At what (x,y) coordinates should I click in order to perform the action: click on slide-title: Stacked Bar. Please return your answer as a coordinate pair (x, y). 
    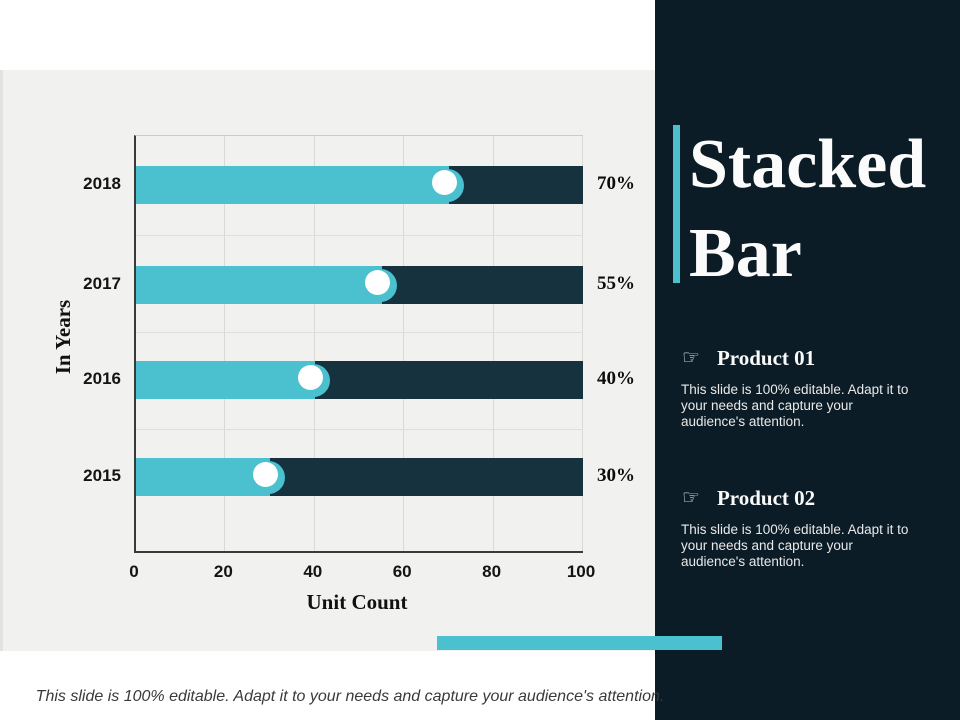
    Looking at the image, I should click on (819, 209).